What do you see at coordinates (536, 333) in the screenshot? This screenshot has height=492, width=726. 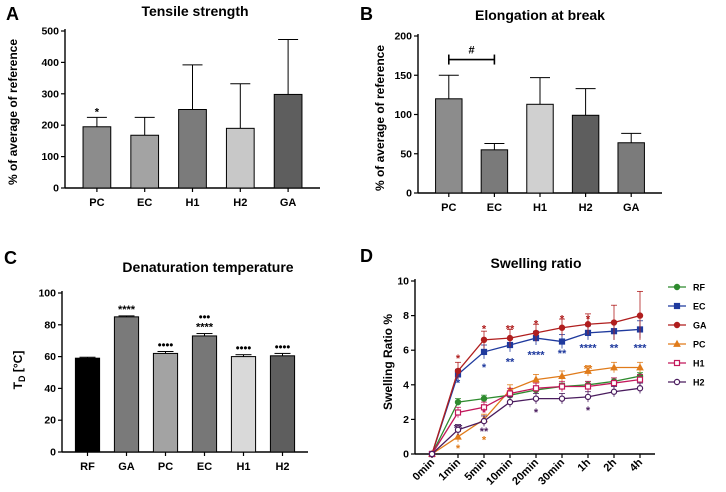 I see `point-ga-20min` at bounding box center [536, 333].